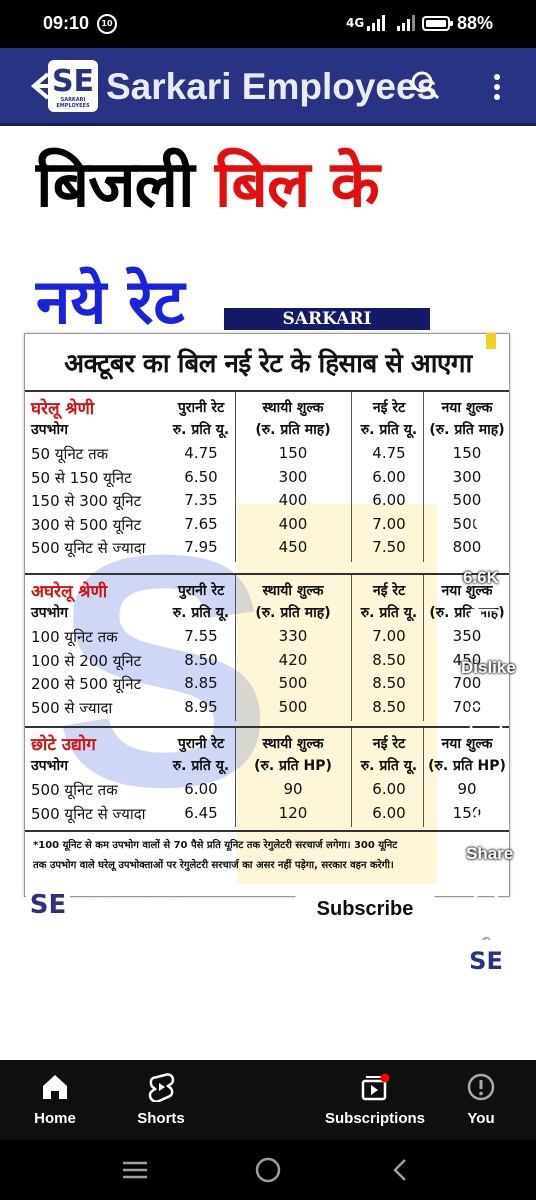 This screenshot has width=536, height=1200. Describe the element at coordinates (293, 706) in the screenshot. I see `table-cell: 500` at that location.